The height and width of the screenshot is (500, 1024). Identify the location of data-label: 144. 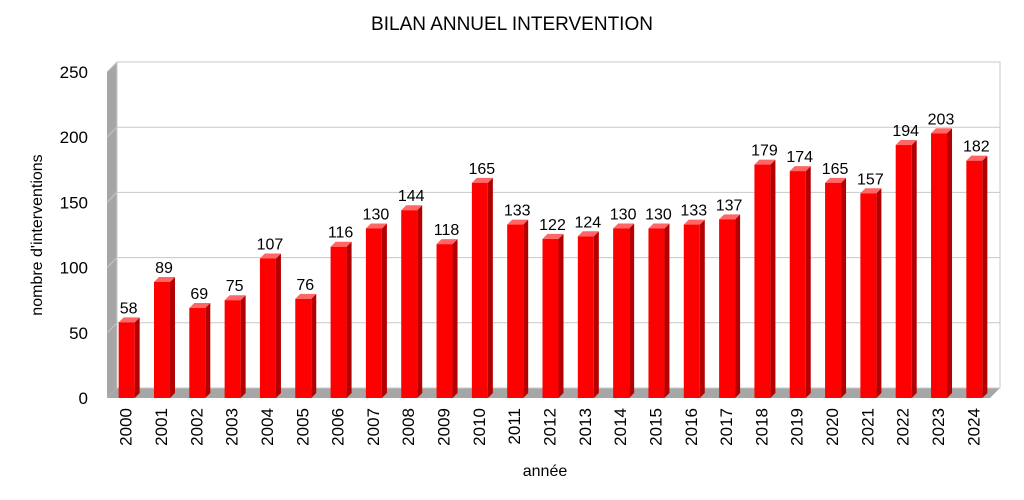
(411, 196).